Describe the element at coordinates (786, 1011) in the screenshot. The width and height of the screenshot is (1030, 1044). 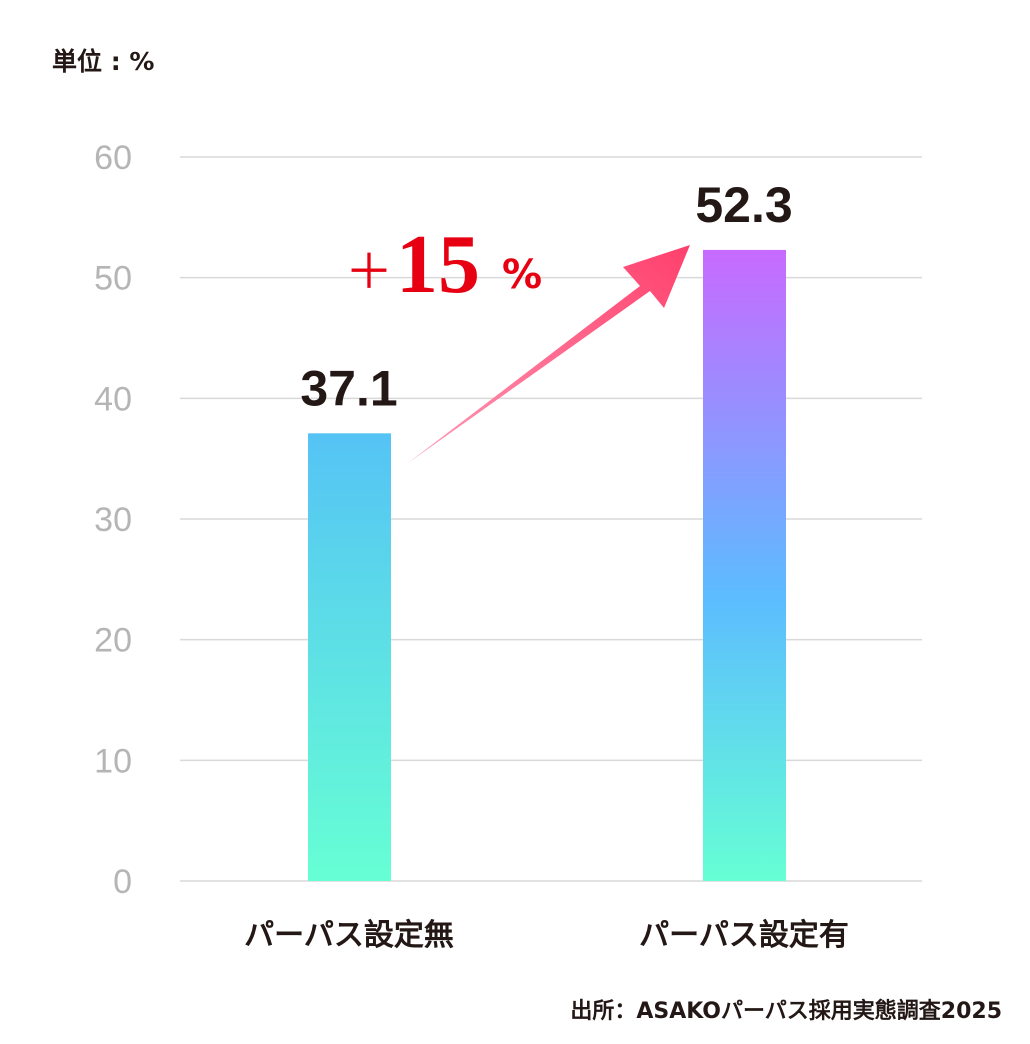
I see `source-note: 出所：ASAKOパーパス採用実態調査2025` at that location.